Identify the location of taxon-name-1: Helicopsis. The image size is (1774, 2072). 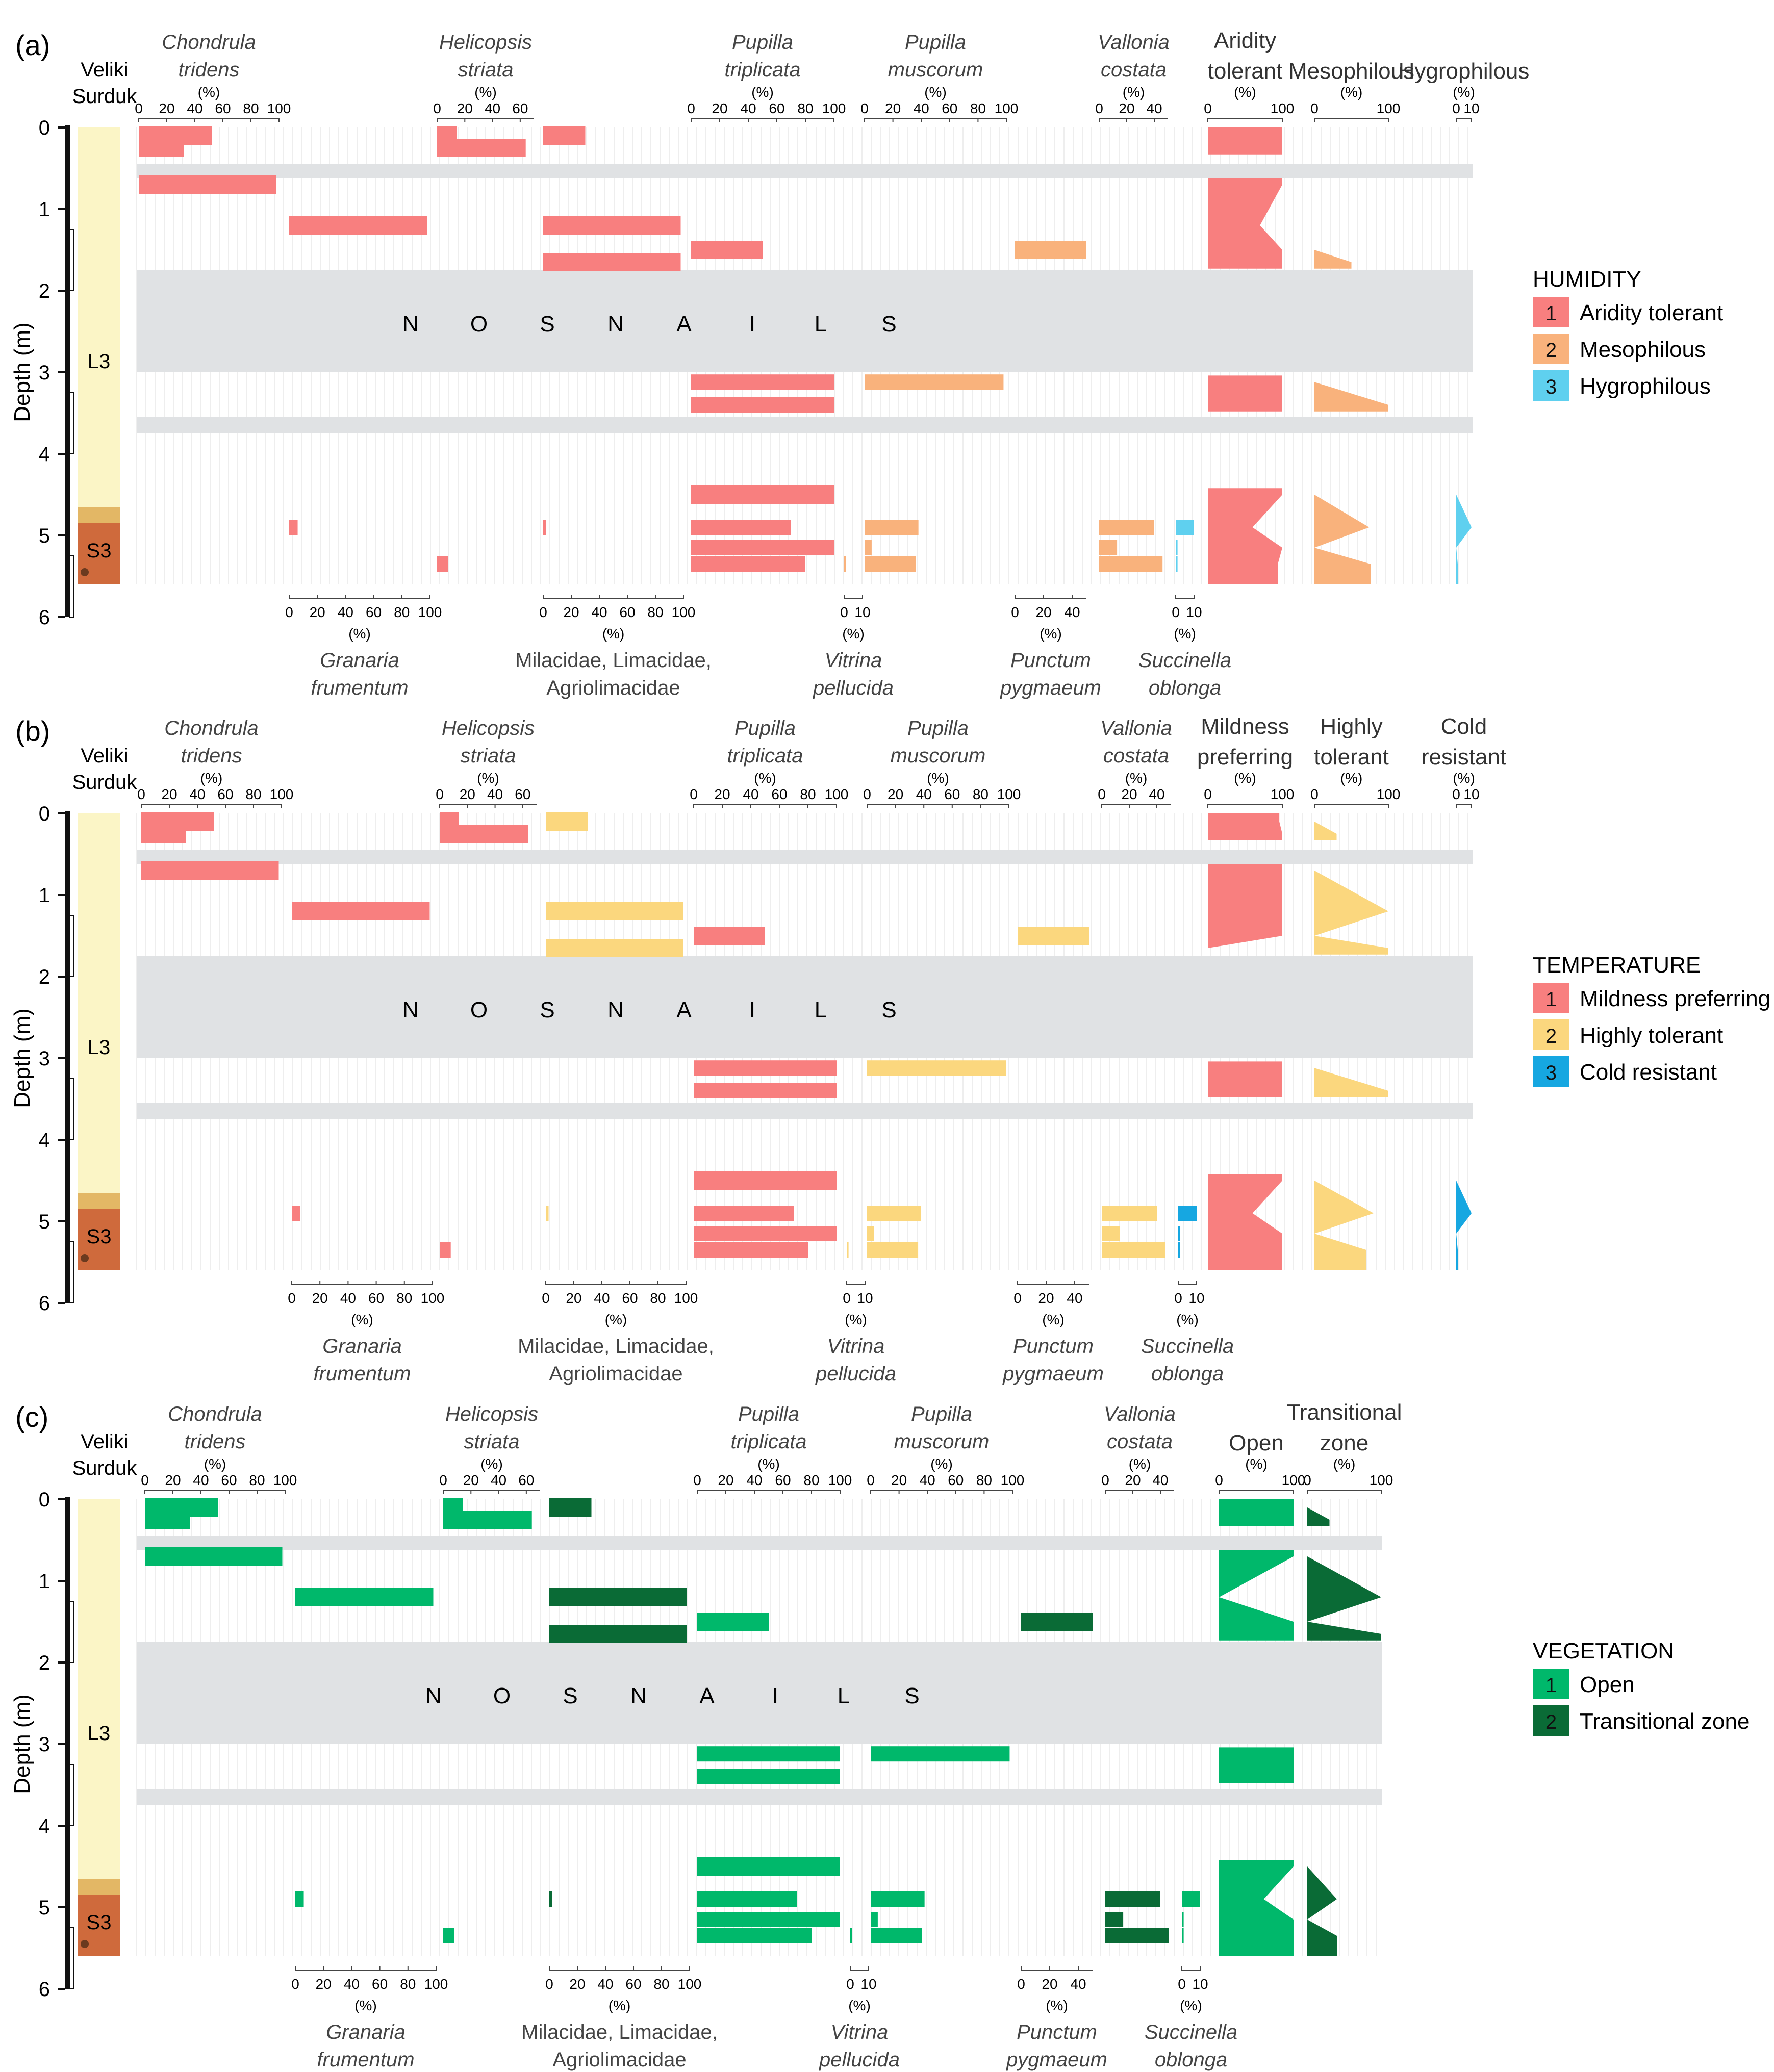
(489, 728).